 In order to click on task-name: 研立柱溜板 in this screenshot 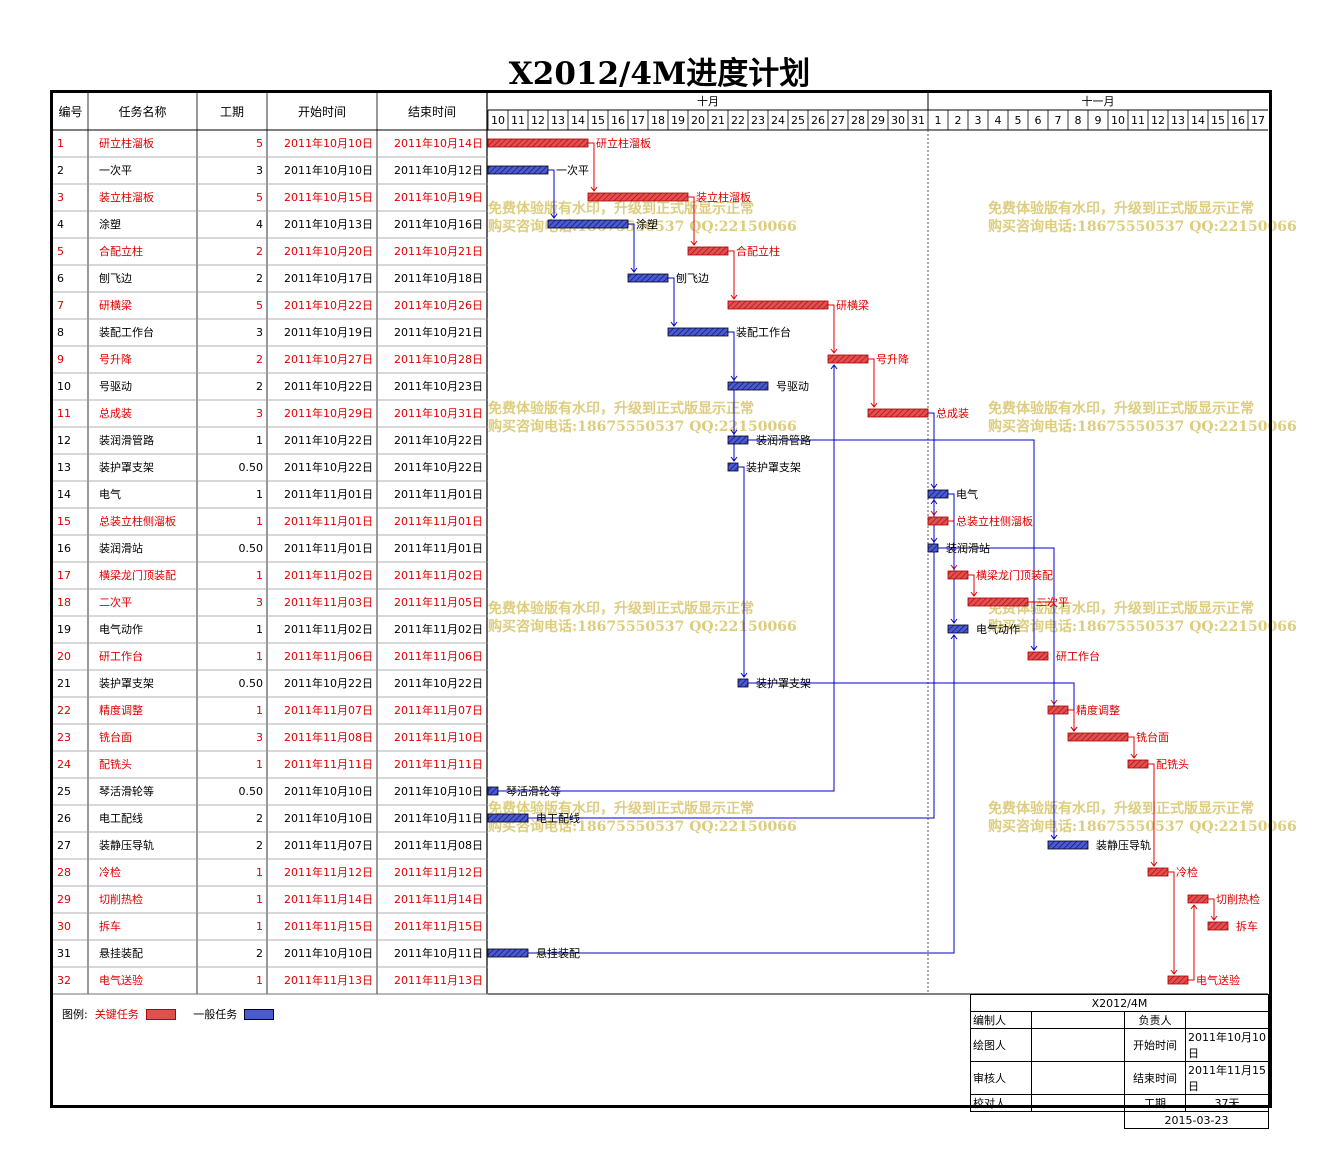, I will do `click(126, 143)`.